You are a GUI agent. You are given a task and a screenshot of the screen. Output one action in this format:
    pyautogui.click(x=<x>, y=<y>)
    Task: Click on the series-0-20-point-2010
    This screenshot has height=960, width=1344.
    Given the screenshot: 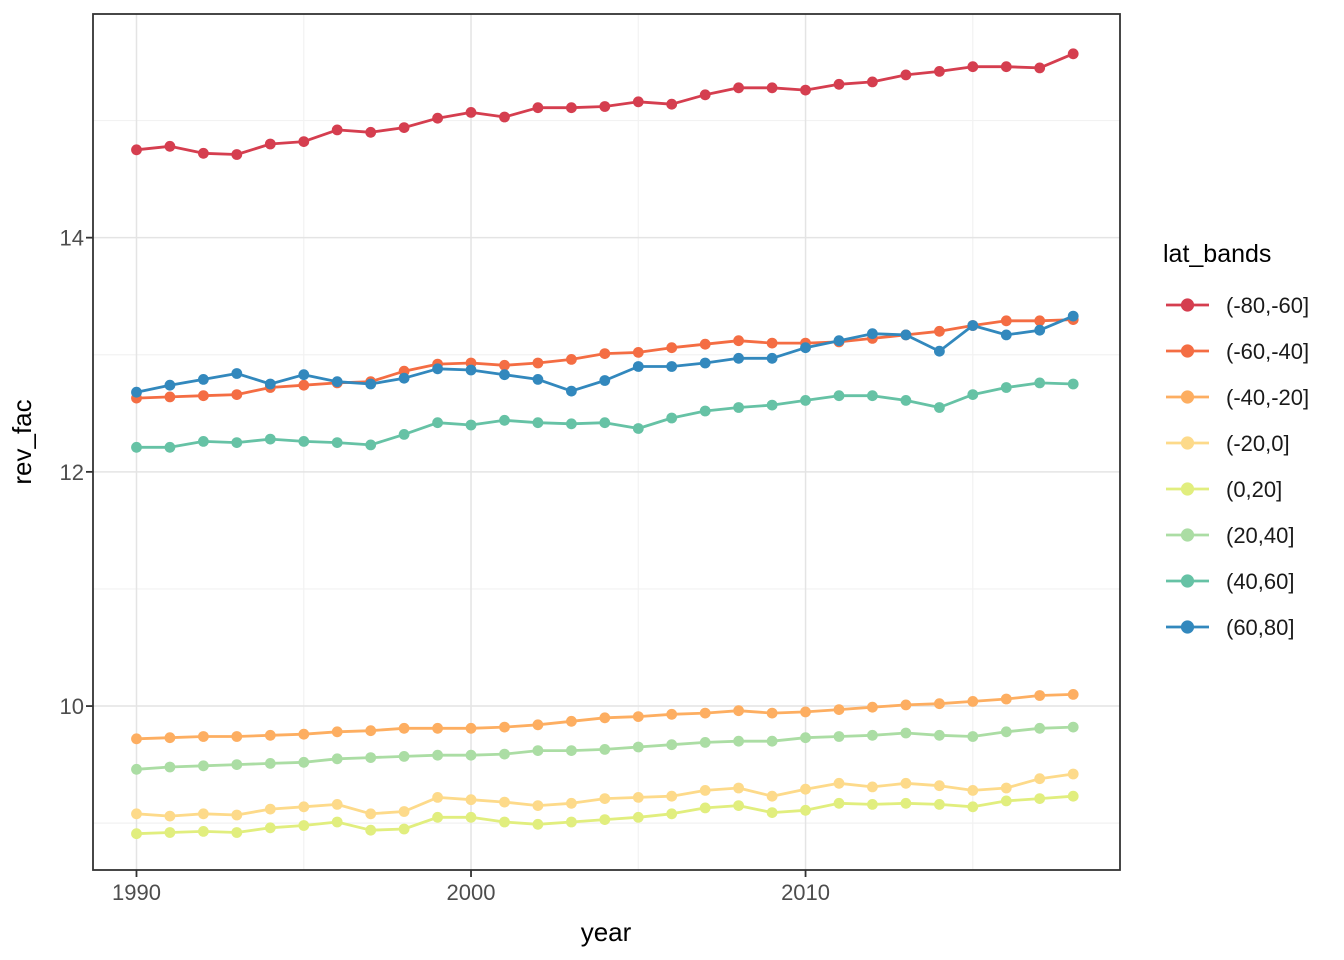 What is the action you would take?
    pyautogui.click(x=805, y=810)
    